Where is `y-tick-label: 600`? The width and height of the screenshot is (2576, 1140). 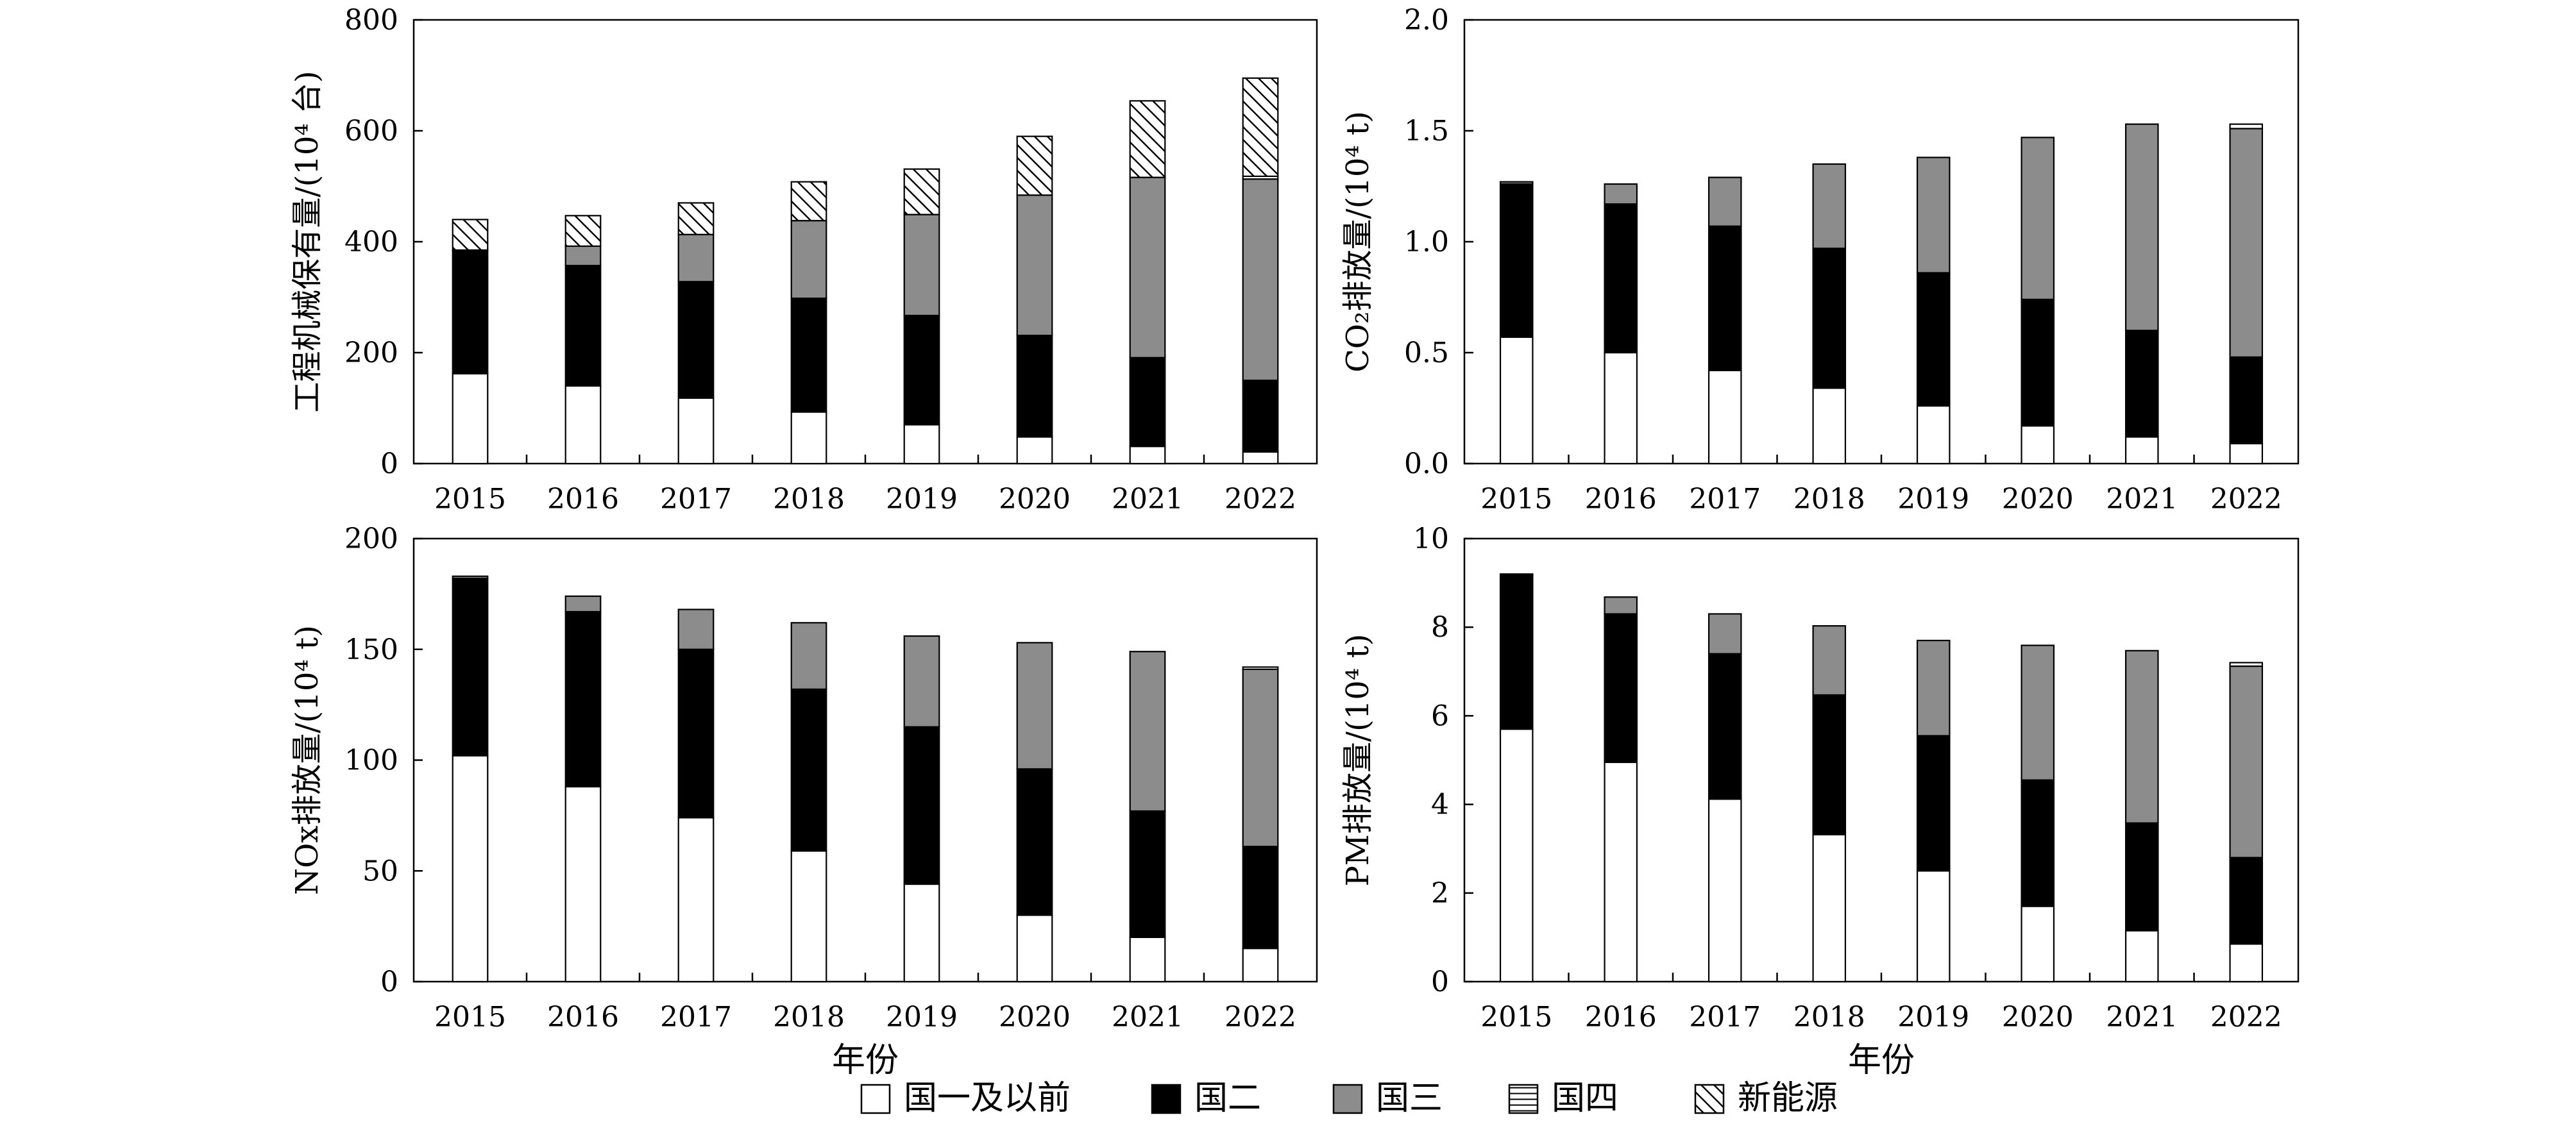
y-tick-label: 600 is located at coordinates (371, 131).